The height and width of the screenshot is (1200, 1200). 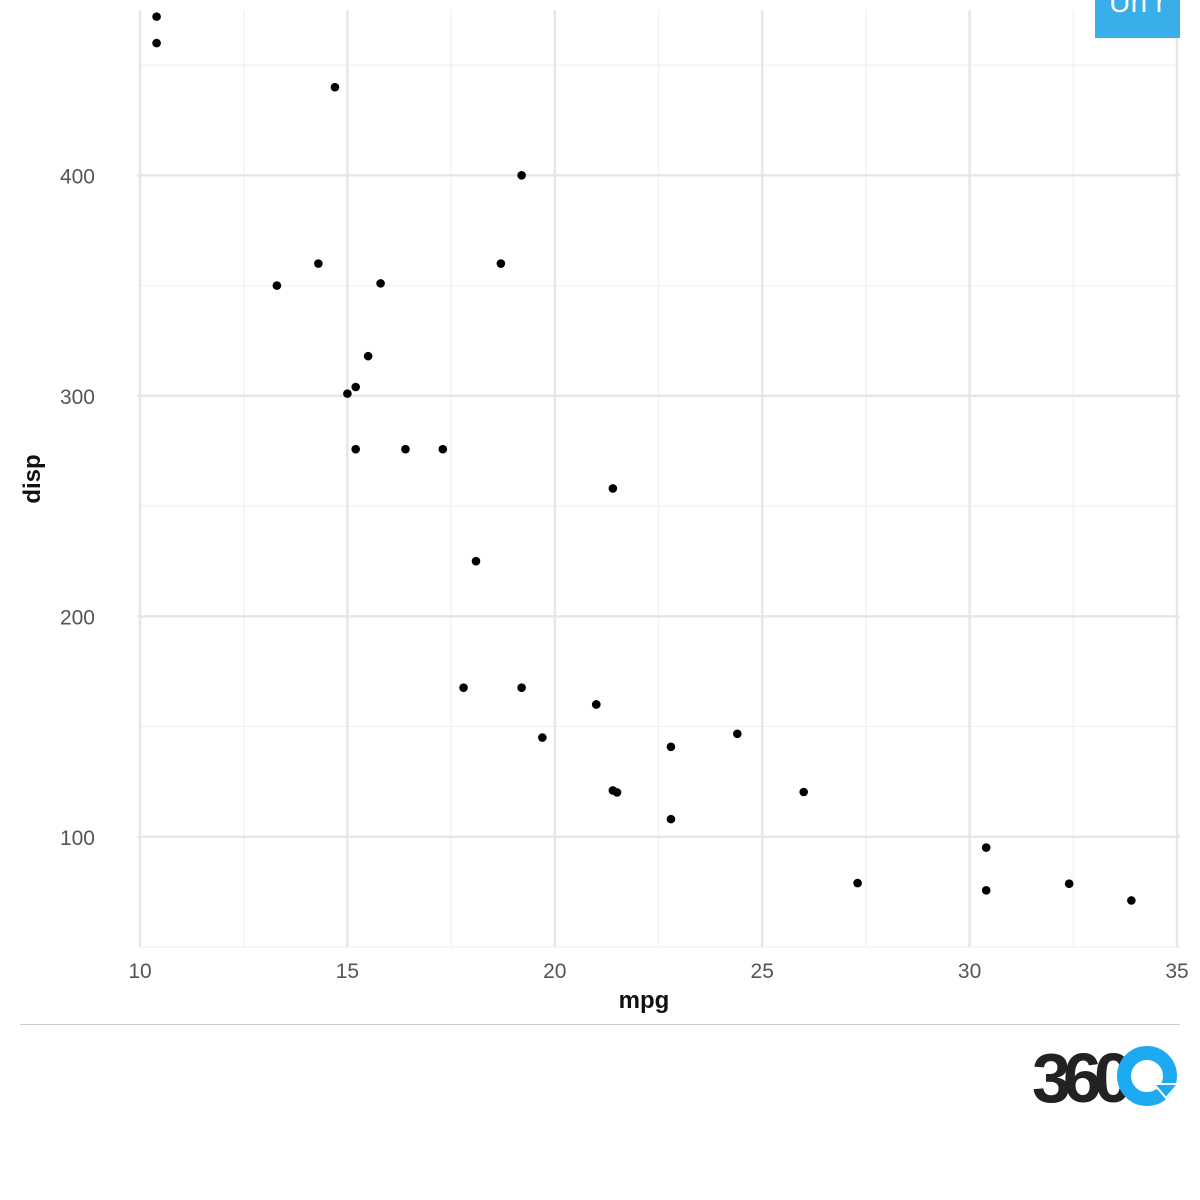 I want to click on refresh-arrow-icon, so click(x=1147, y=1076).